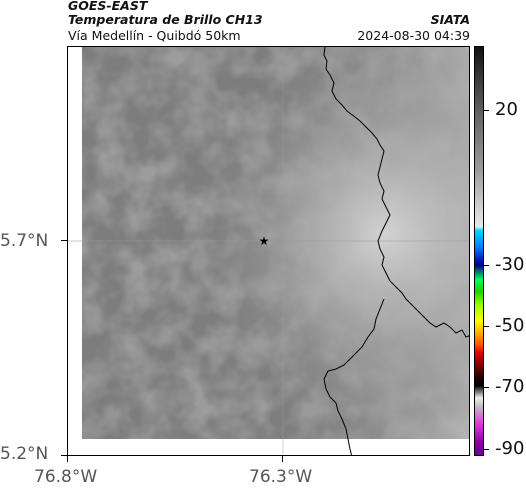 Image resolution: width=526 pixels, height=491 pixels. Describe the element at coordinates (450, 19) in the screenshot. I see `organization-label: SIATA` at that location.